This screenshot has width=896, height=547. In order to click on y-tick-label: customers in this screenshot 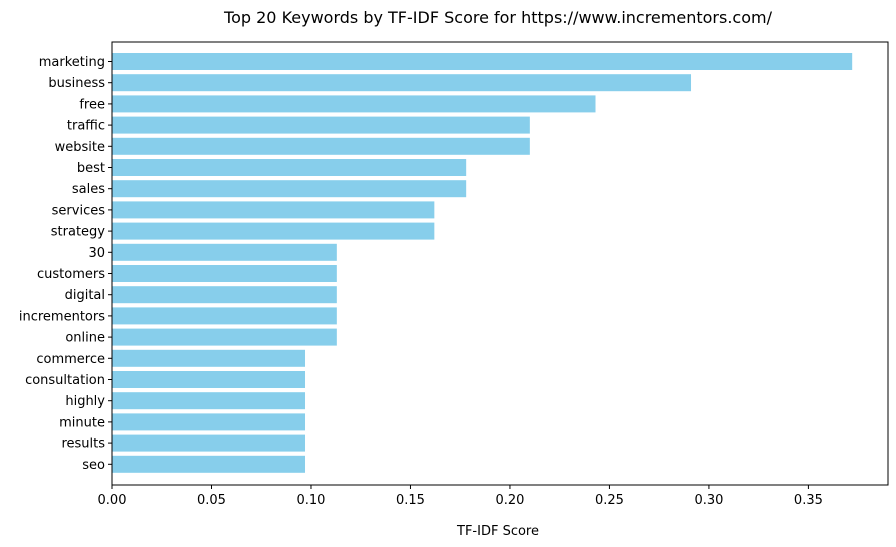, I will do `click(71, 274)`.